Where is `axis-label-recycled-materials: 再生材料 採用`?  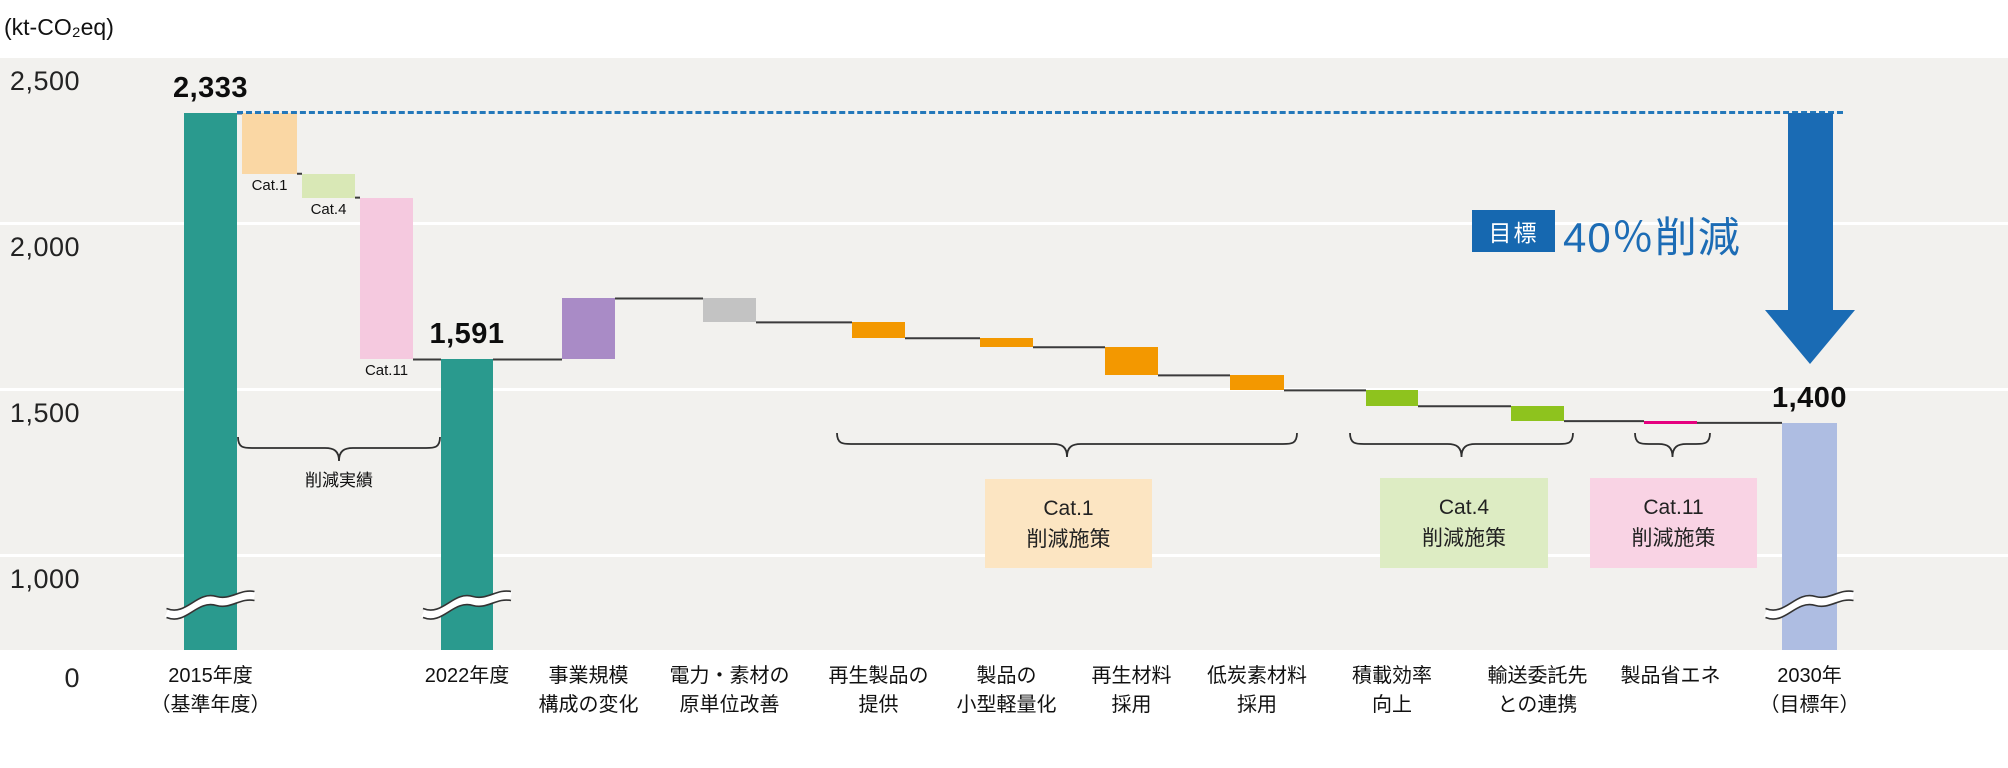
axis-label-recycled-materials: 再生材料 採用 is located at coordinates (1132, 691).